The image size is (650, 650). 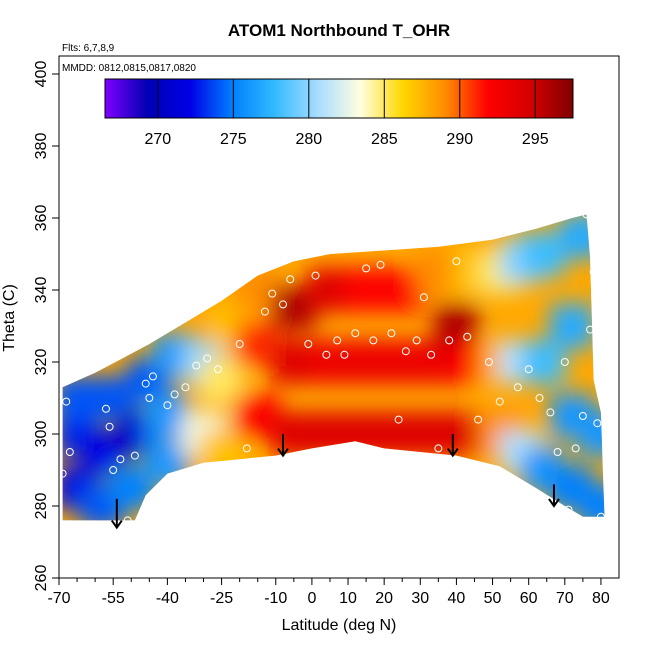 I want to click on x-tick-label: -40, so click(x=167, y=598).